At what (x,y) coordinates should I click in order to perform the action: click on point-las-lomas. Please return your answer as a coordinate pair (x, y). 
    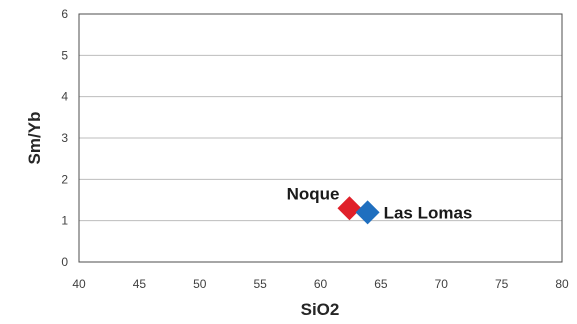
    Looking at the image, I should click on (367, 212).